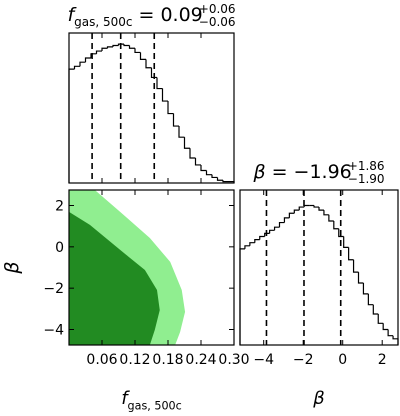 This screenshot has width=400, height=416. Describe the element at coordinates (125, 398) in the screenshot. I see `axis-symbol: f` at that location.